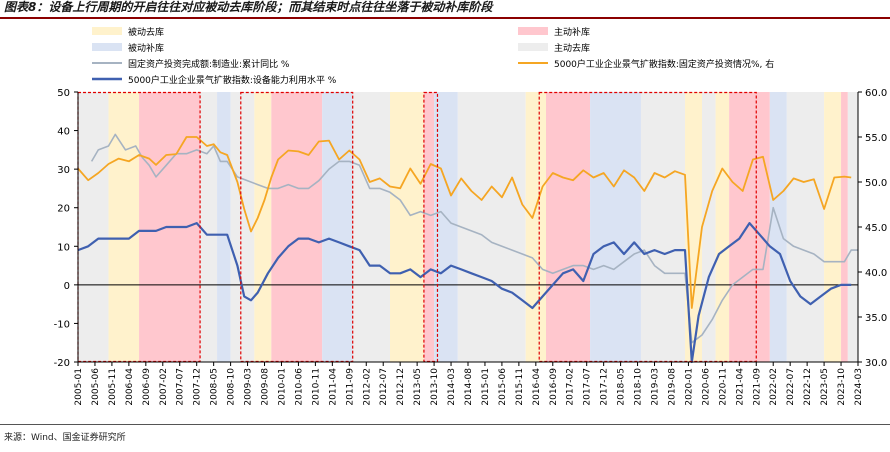 Image resolution: width=890 pixels, height=452 pixels. Describe the element at coordinates (486, 387) in the screenshot. I see `x-tick-label: 2015-01` at that location.